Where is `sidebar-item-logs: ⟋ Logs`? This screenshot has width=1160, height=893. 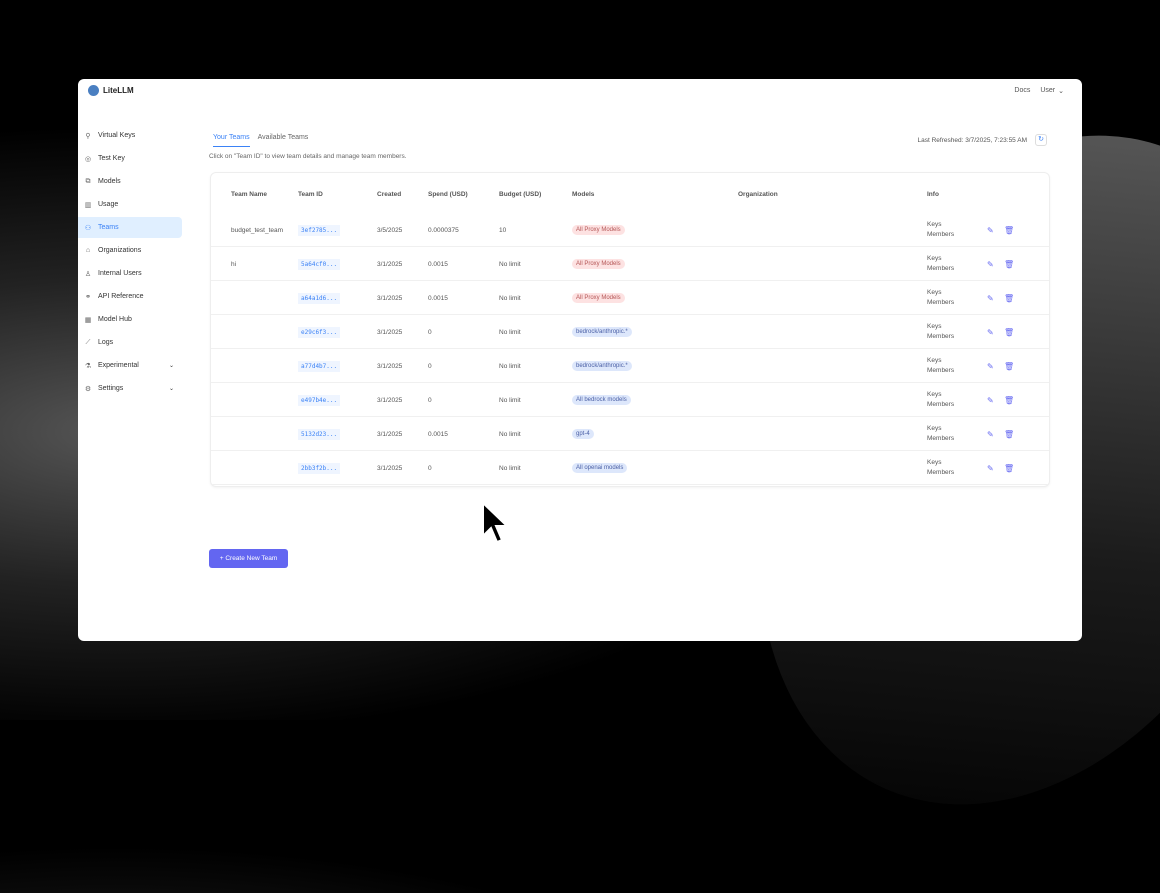 sidebar-item-logs: ⟋ Logs is located at coordinates (130, 342).